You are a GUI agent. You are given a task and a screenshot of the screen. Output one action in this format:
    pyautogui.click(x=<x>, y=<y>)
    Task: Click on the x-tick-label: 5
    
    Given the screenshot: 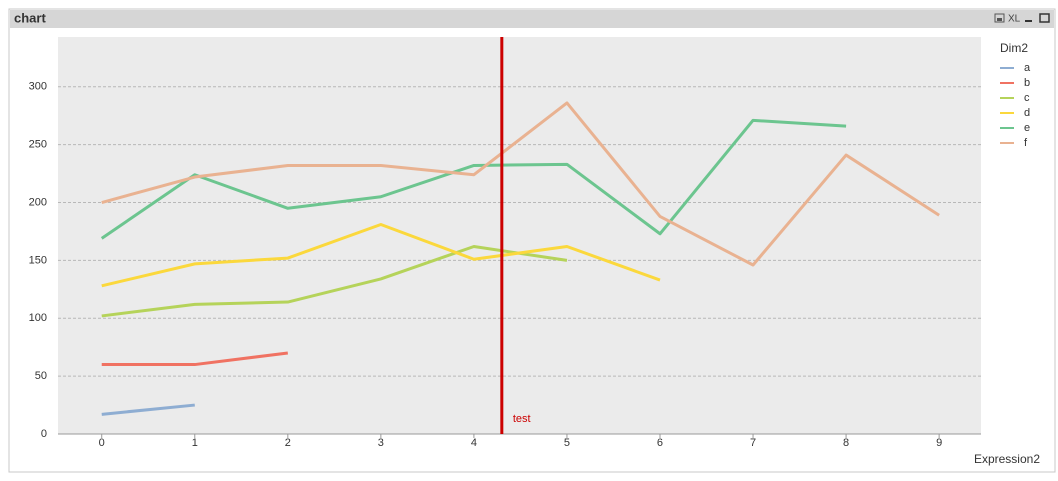 What is the action you would take?
    pyautogui.click(x=567, y=443)
    